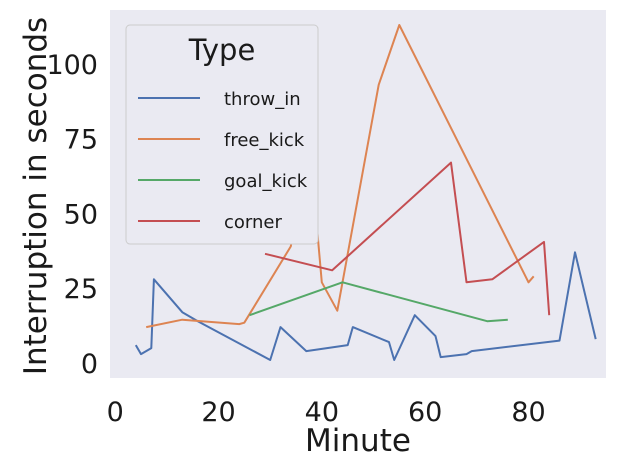  What do you see at coordinates (222, 50) in the screenshot?
I see `legend-title: Type` at bounding box center [222, 50].